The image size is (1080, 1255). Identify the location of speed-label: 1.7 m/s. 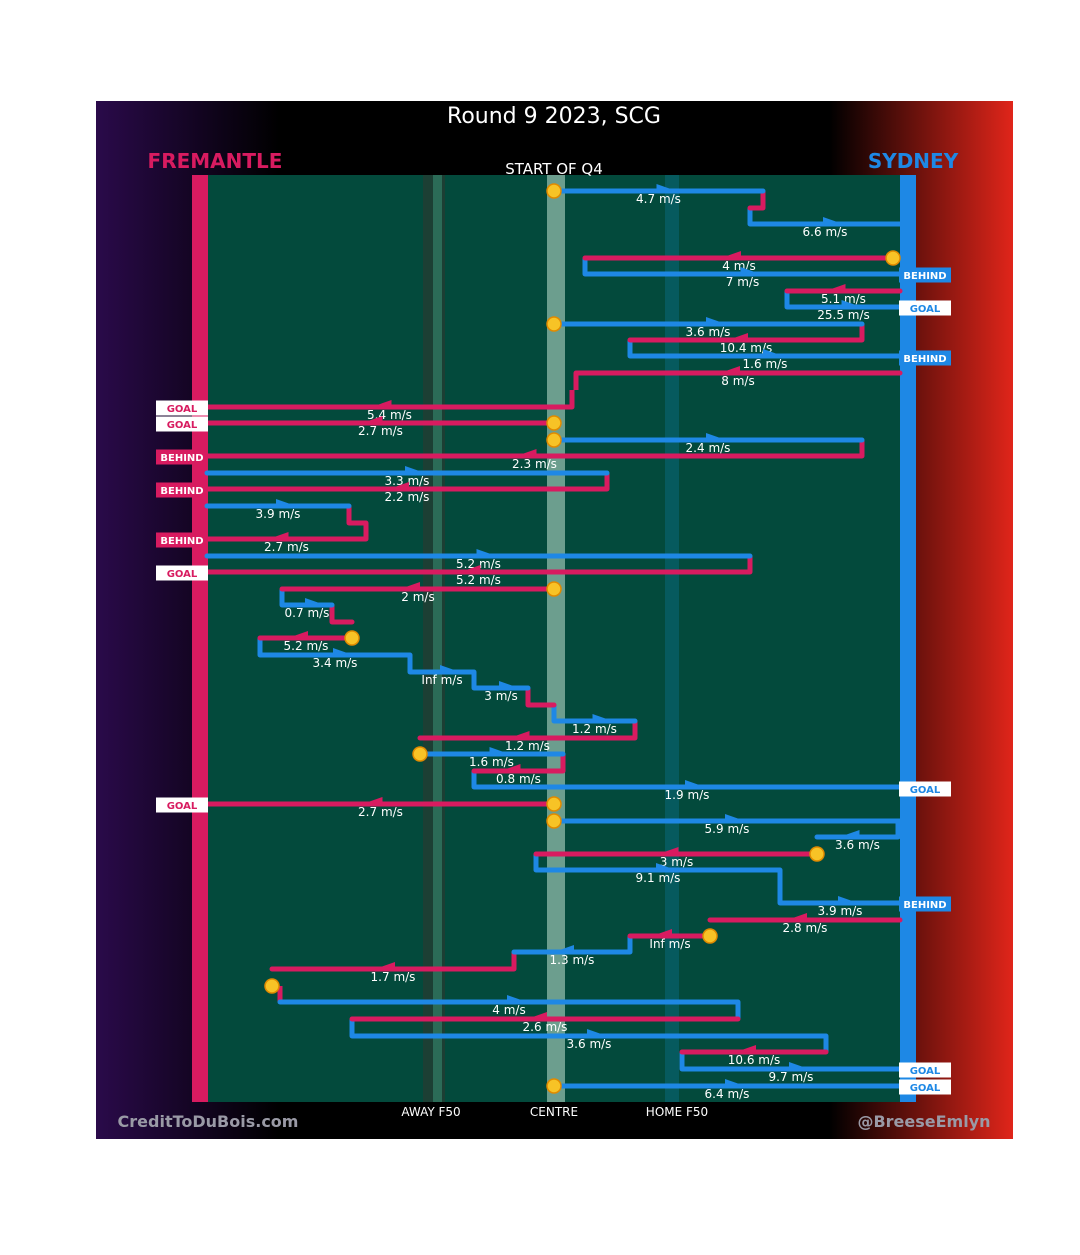
(393, 977).